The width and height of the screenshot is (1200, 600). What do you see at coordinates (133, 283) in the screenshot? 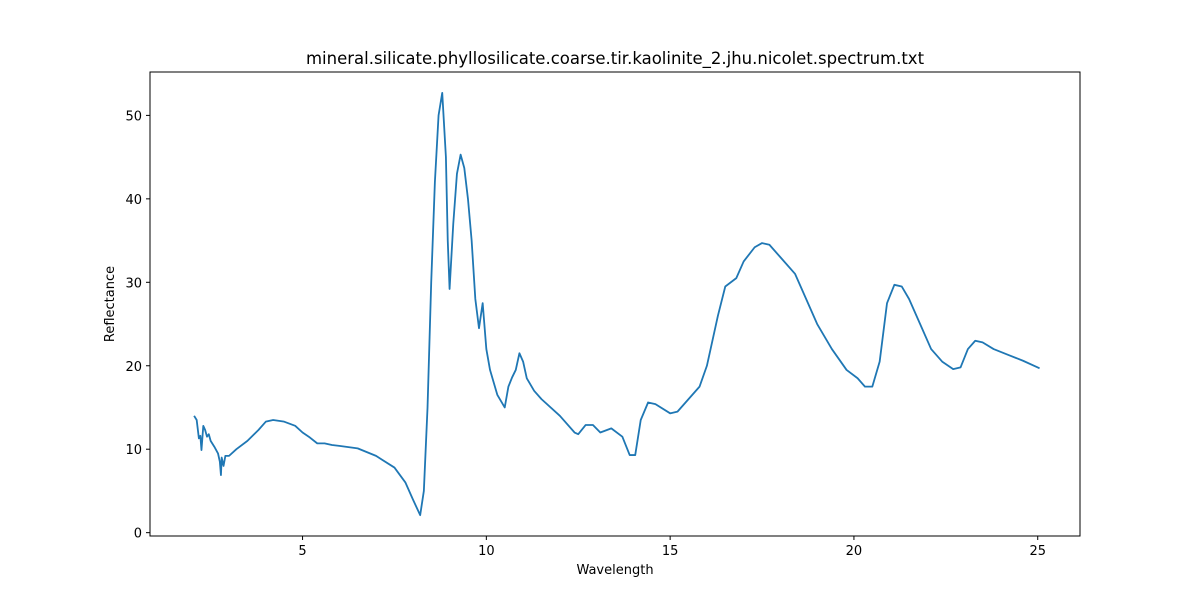
I see `y-tick-label: 30` at bounding box center [133, 283].